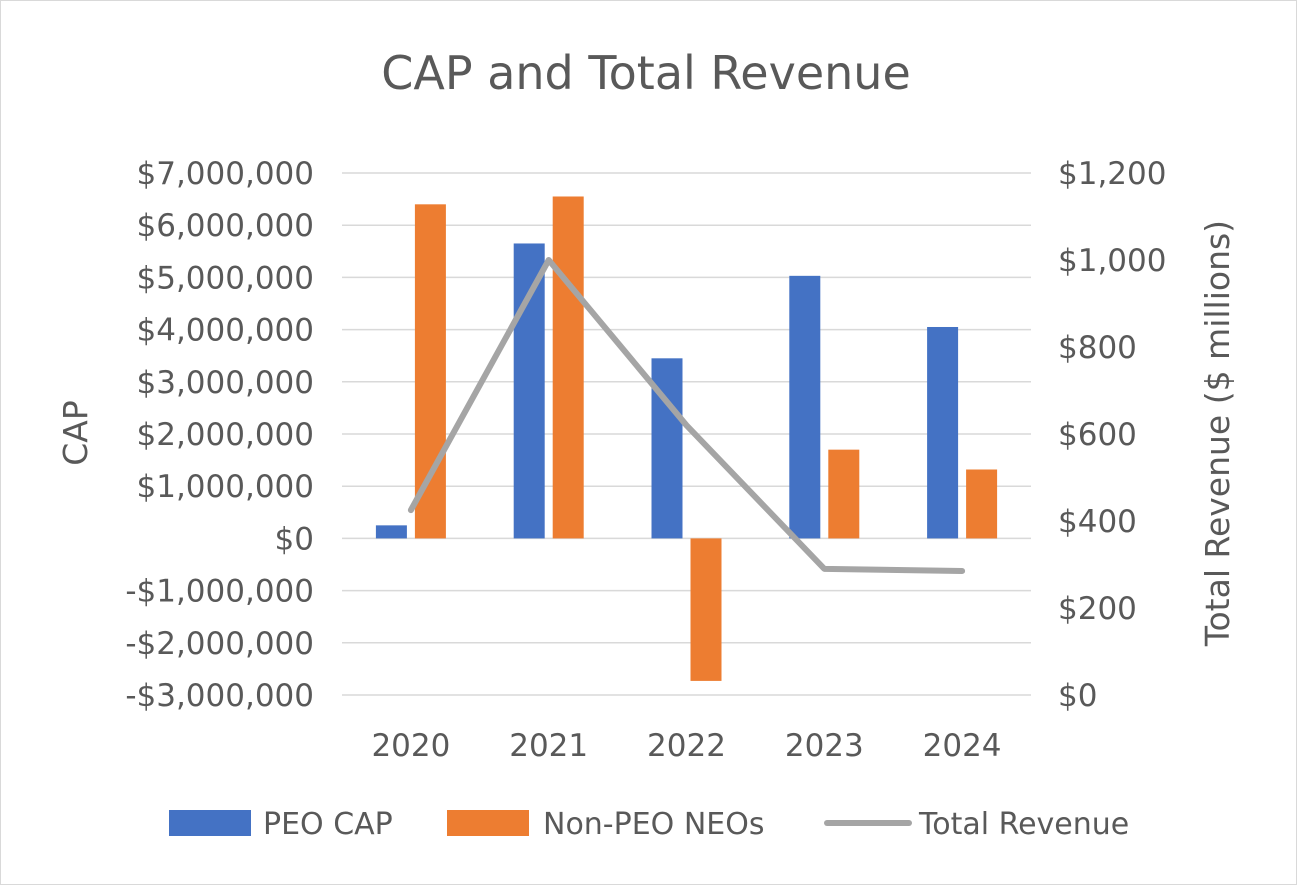 The width and height of the screenshot is (1297, 885). Describe the element at coordinates (706, 609) in the screenshot. I see `bar-non-peo-neos-2022` at that location.